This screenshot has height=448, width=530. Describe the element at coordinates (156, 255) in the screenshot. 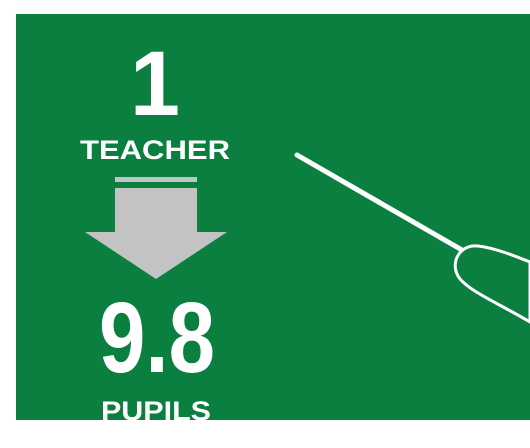

I see `arrow-head` at that location.